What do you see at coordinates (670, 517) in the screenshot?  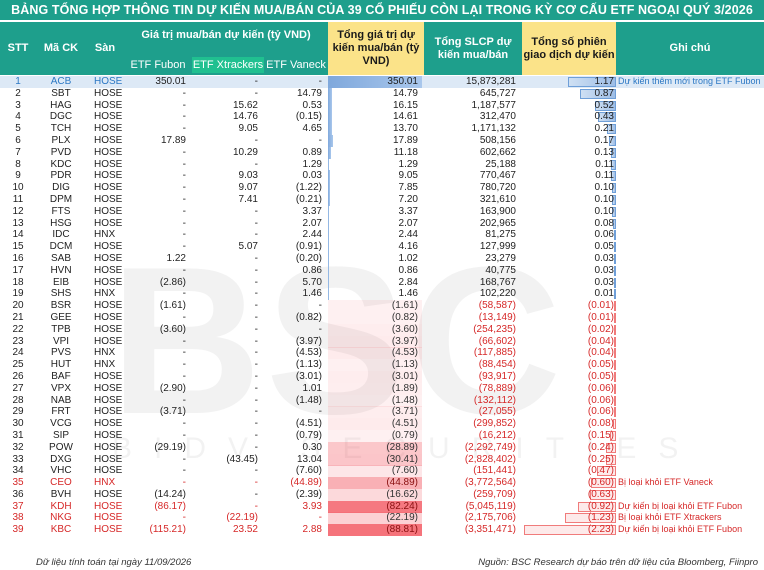 I see `cell-note: Bị loại khỏi ETF Xtrackers` at bounding box center [670, 517].